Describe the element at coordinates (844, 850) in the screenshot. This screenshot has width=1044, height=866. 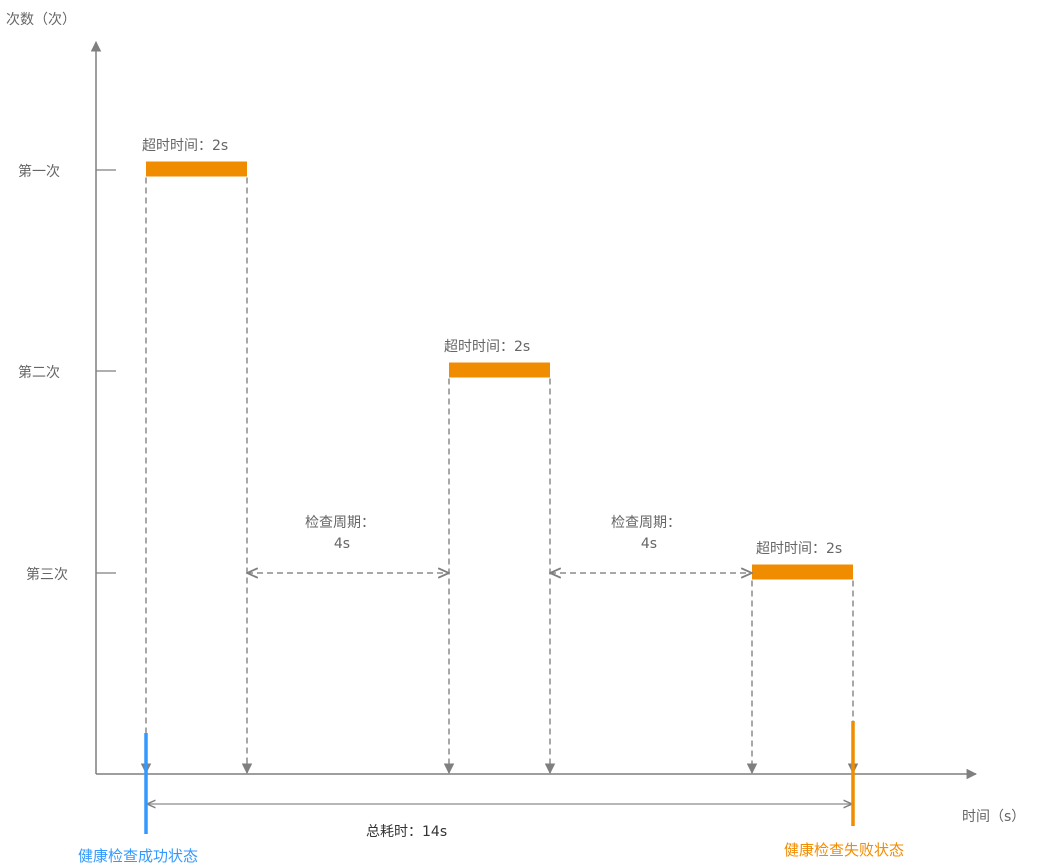
I see `status-fail-label: 健康检查失败状态` at that location.